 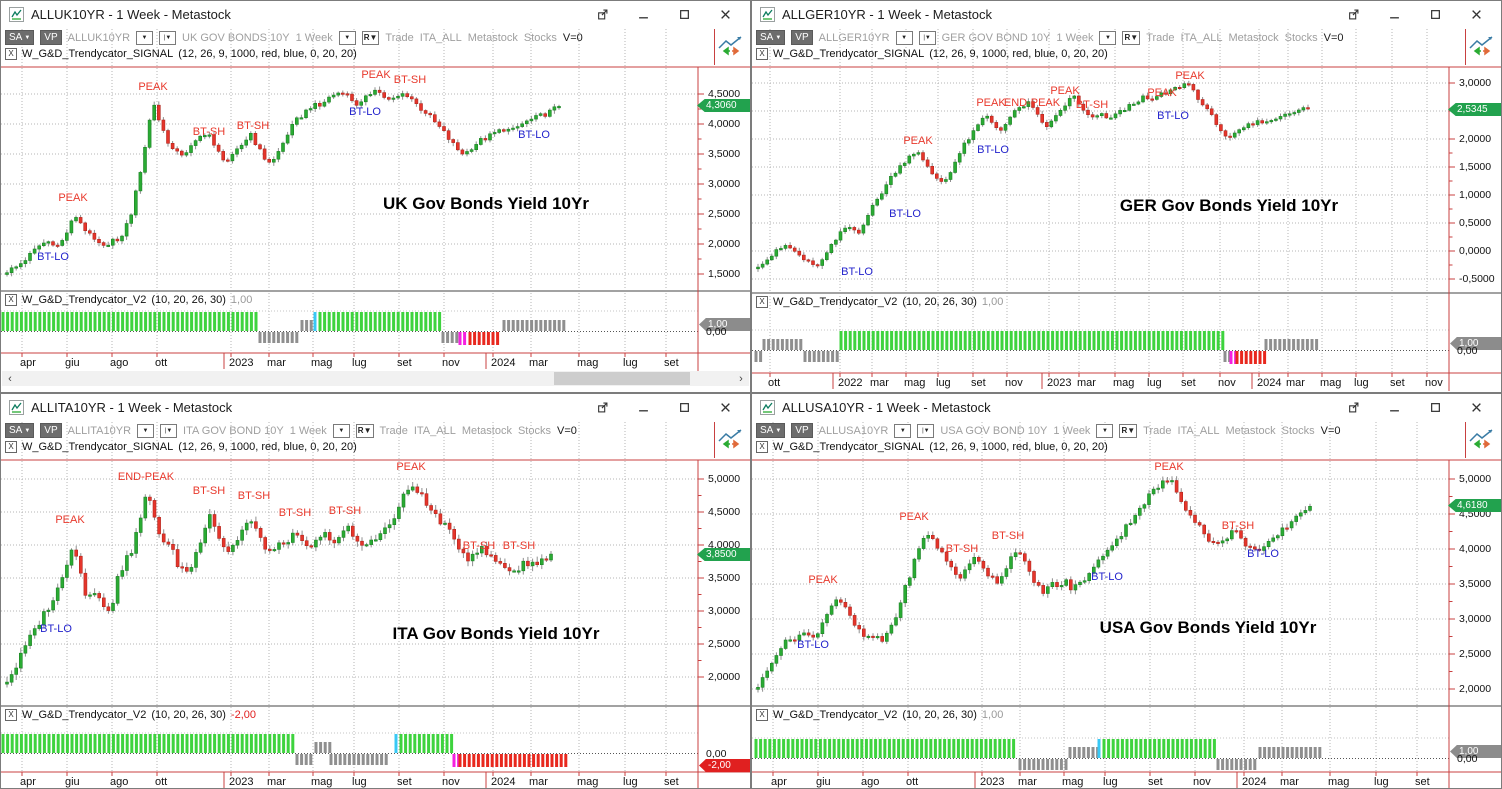 What do you see at coordinates (99, 37) in the screenshot?
I see `symbol-label: ALLUK10YR` at bounding box center [99, 37].